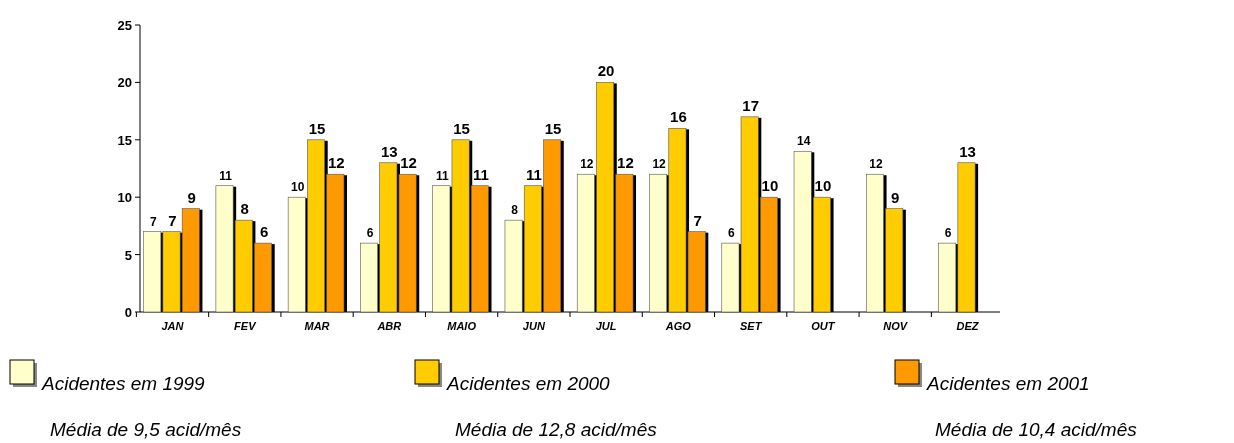 Image resolution: width=1234 pixels, height=443 pixels. I want to click on x-tick-label: AGO, so click(678, 326).